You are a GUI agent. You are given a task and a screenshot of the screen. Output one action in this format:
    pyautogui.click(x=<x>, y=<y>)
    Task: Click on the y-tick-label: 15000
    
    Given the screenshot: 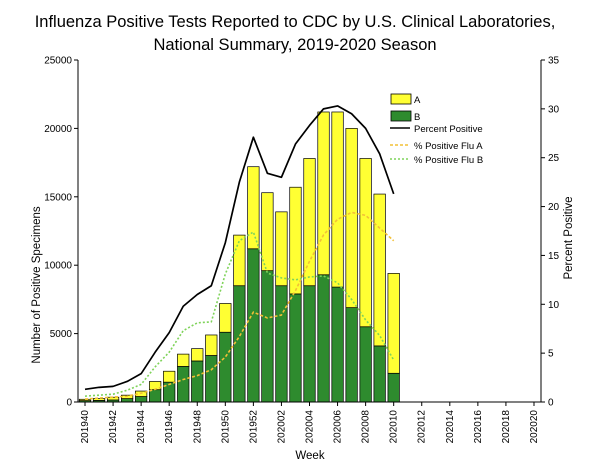 What is the action you would take?
    pyautogui.click(x=58, y=197)
    